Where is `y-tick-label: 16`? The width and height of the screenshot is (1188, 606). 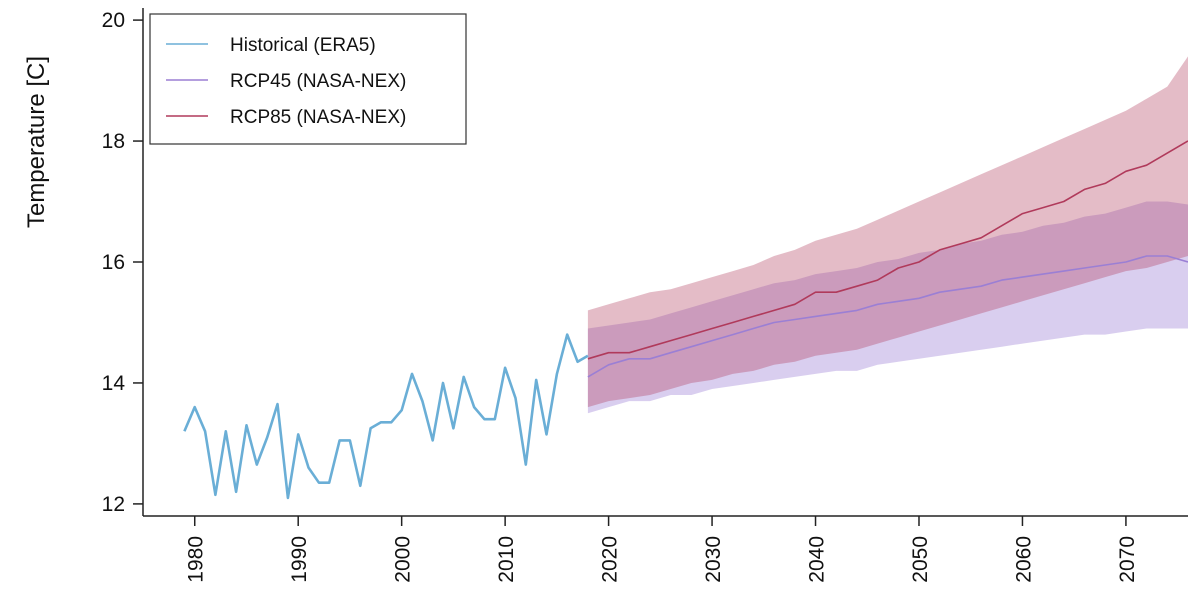
y-tick-label: 16 is located at coordinates (113, 262).